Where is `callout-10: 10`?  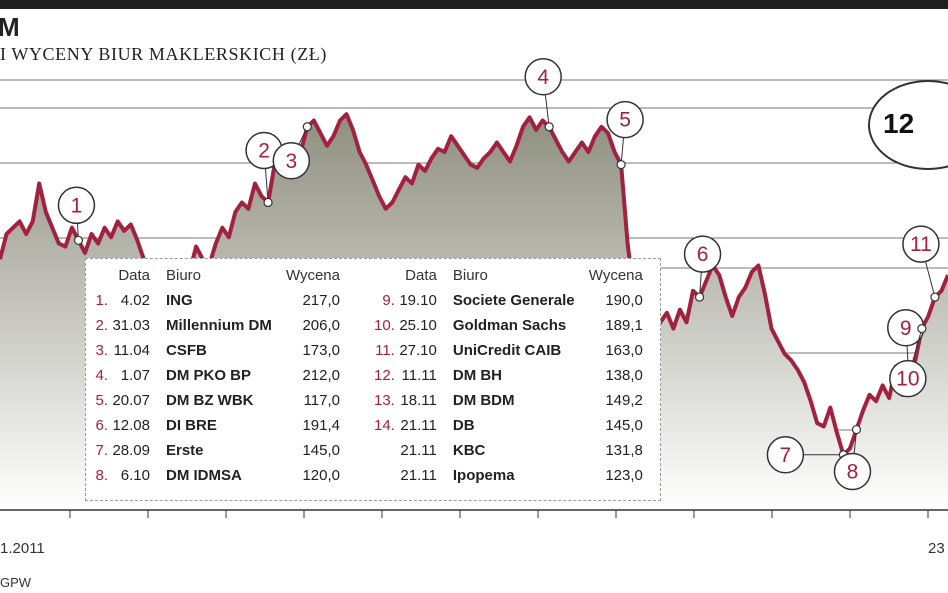 callout-10: 10 is located at coordinates (908, 361).